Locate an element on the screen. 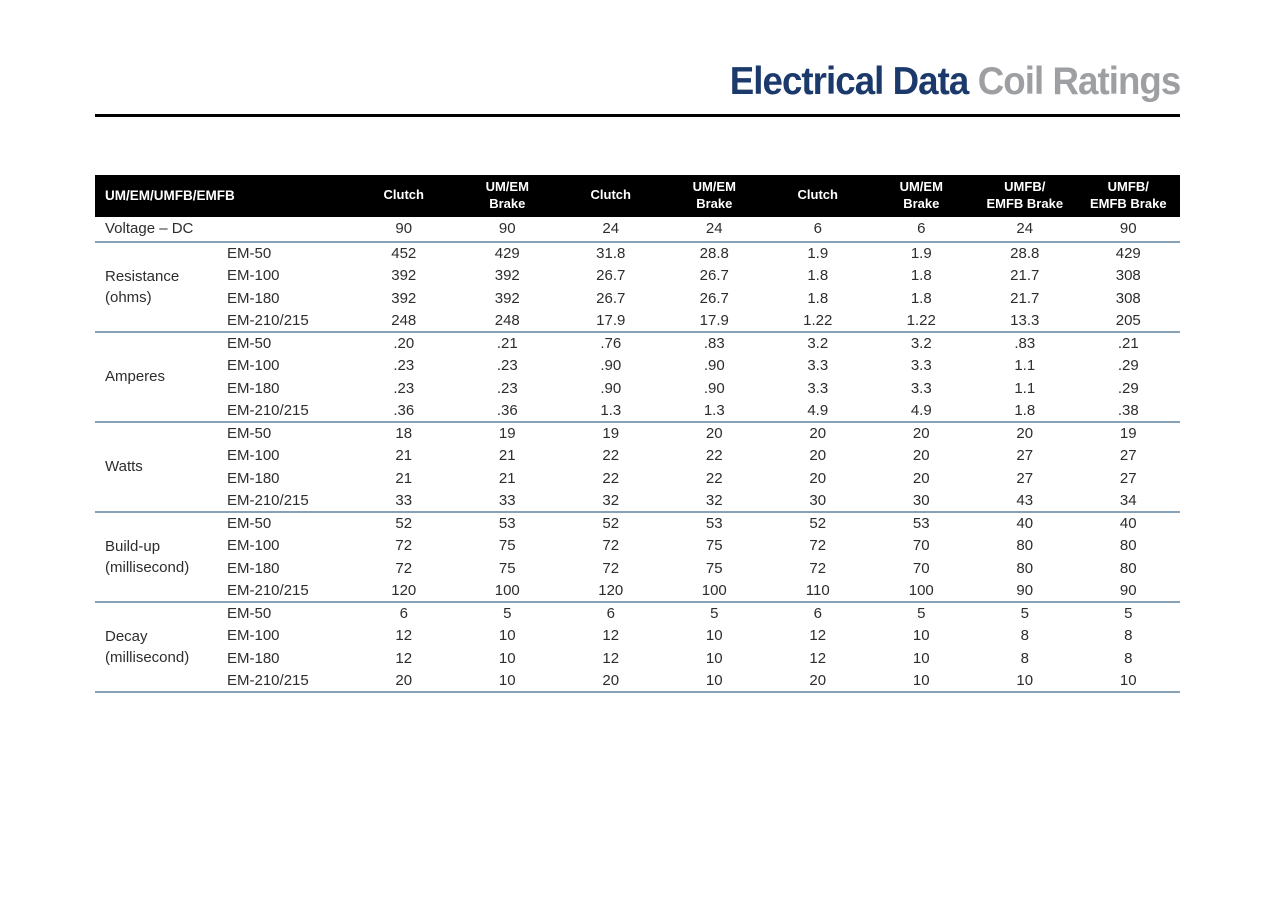 The height and width of the screenshot is (918, 1275). data-value: 6 is located at coordinates (610, 614).